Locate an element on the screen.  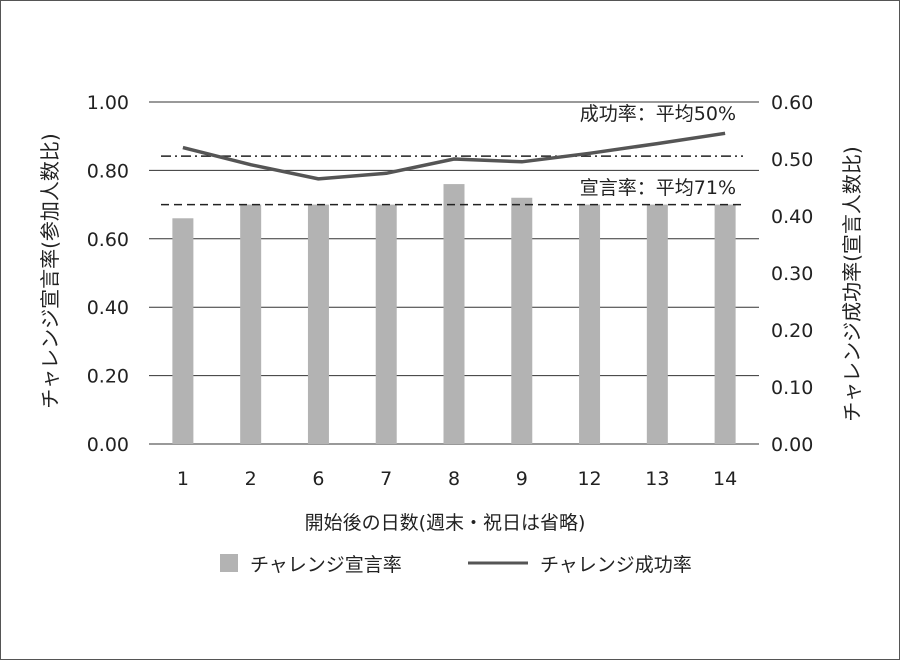
x-tick-label: 9 is located at coordinates (522, 479).